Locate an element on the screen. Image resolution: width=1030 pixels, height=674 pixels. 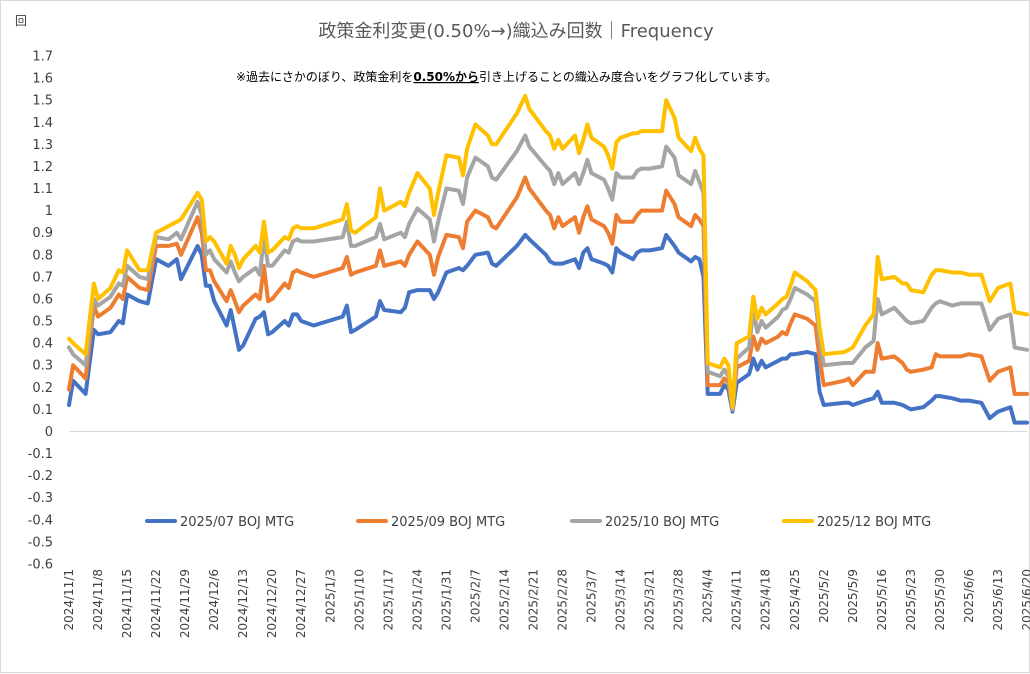
x-tick-label: 2025/3/7 is located at coordinates (592, 596).